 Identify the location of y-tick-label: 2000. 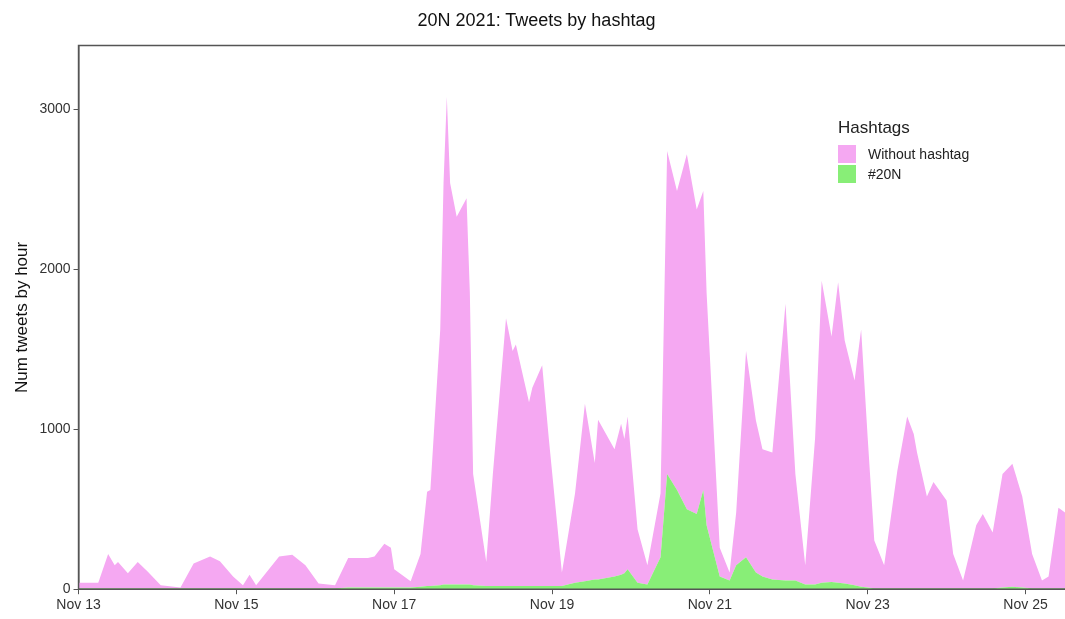
(55, 268).